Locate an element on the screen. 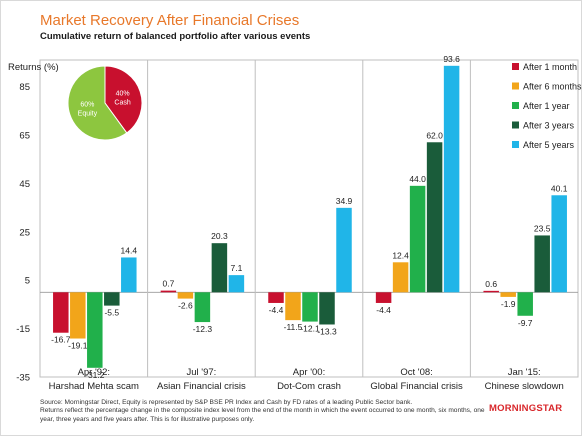  category-label-event: Dot-Com crash is located at coordinates (309, 386).